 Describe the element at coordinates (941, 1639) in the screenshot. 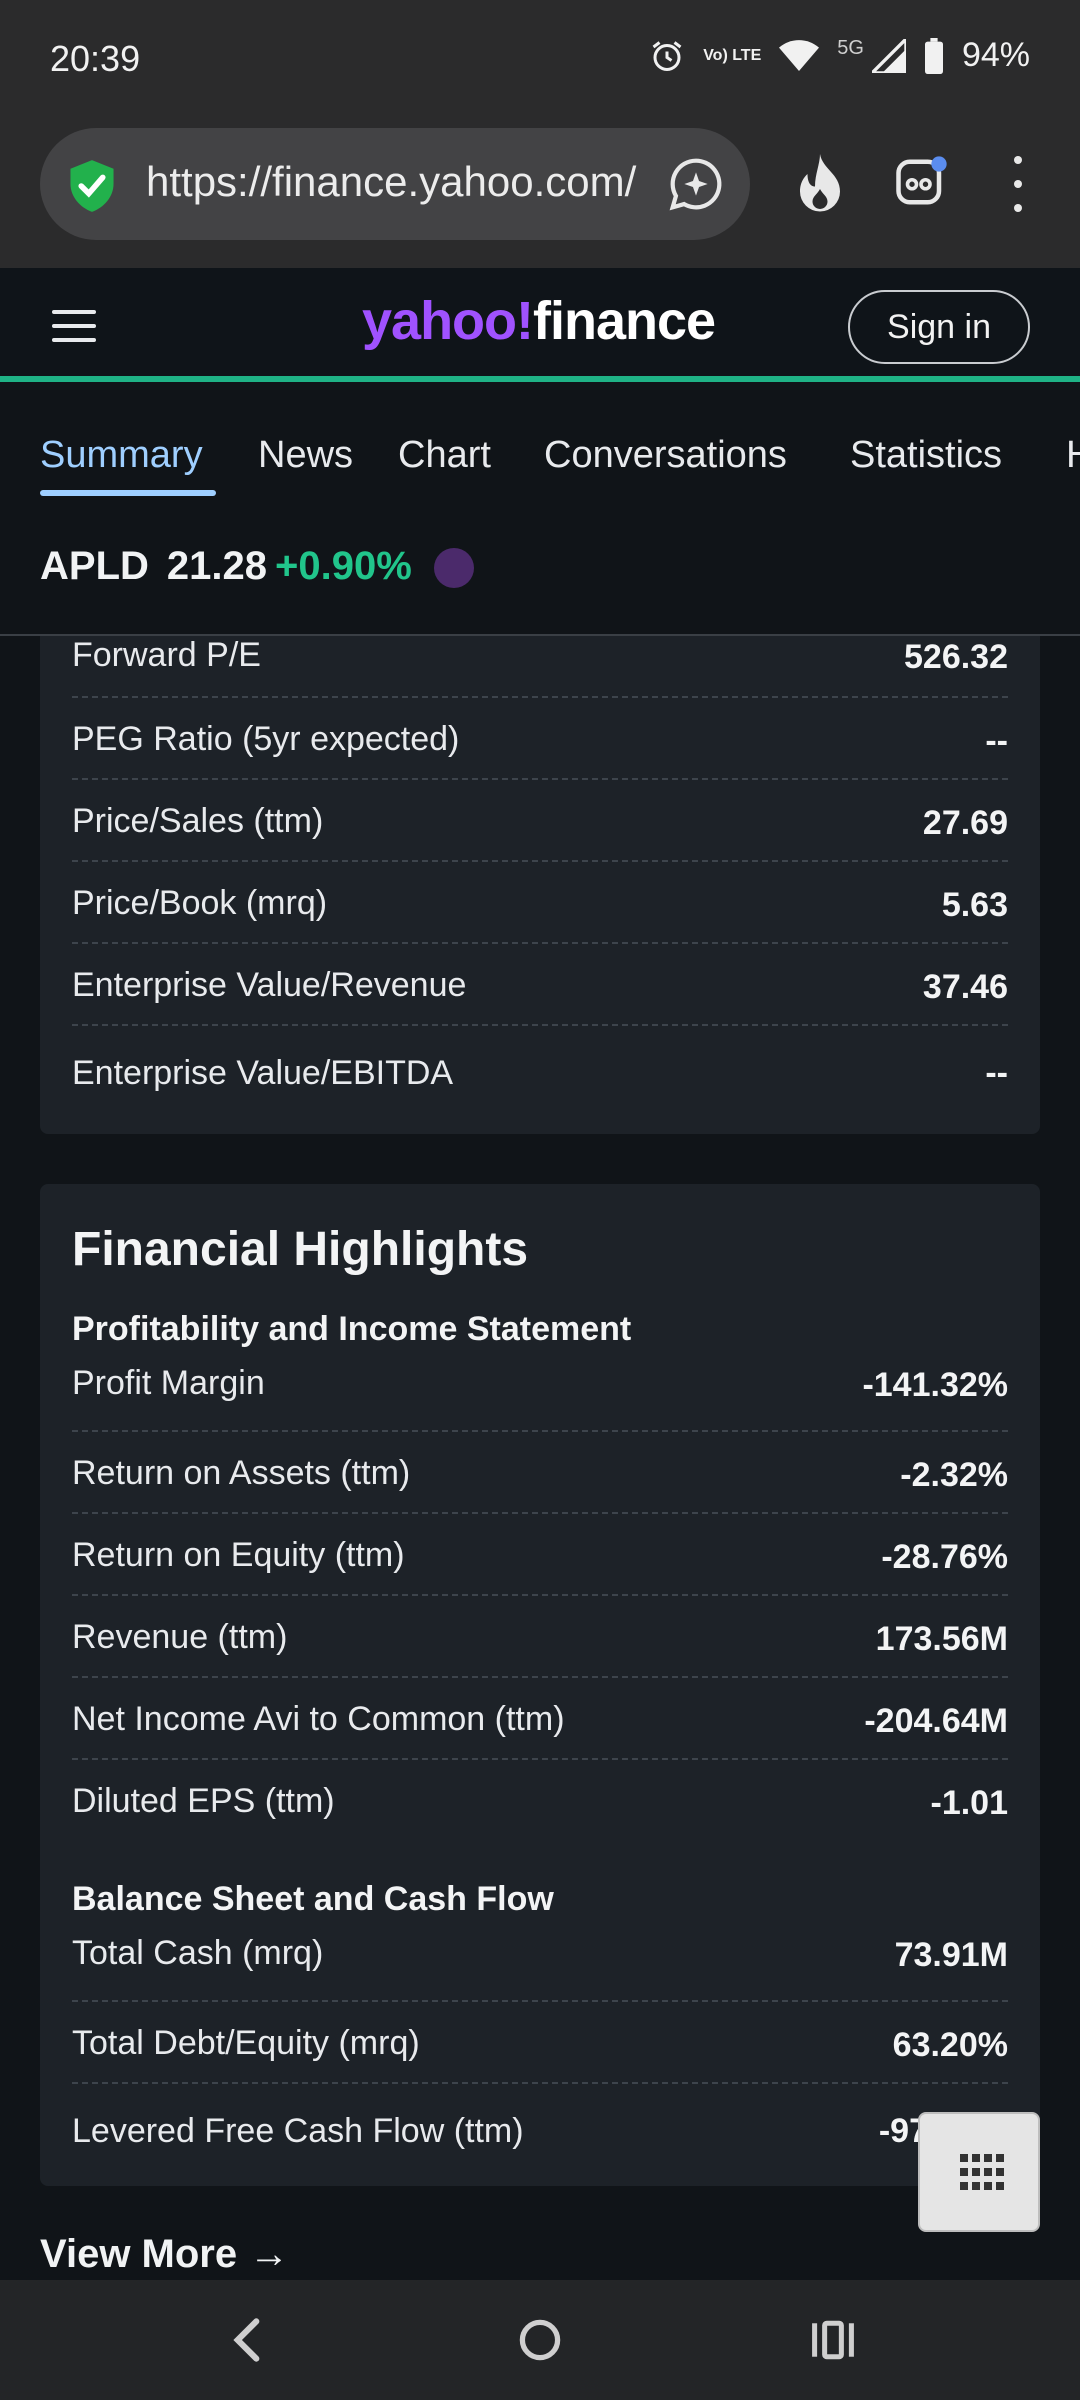

I see `row-value: 173.56M` at that location.